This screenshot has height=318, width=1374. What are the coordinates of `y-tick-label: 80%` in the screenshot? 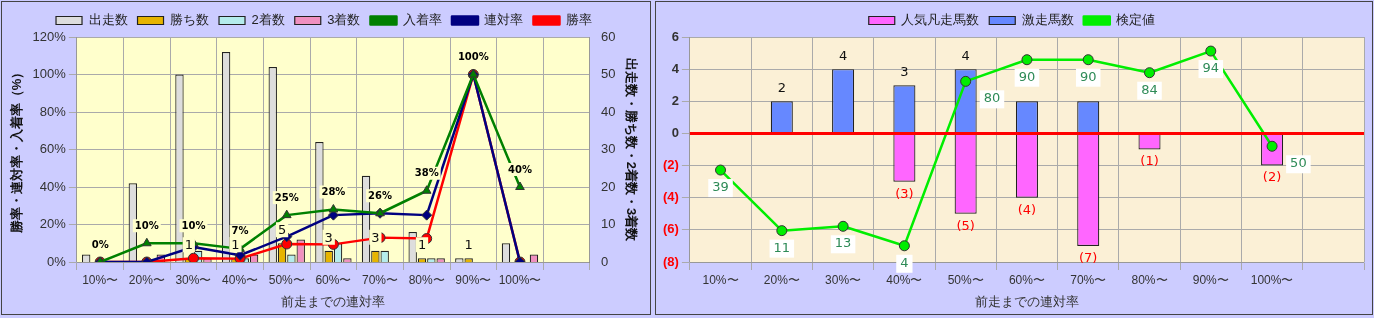 It's located at (53, 111).